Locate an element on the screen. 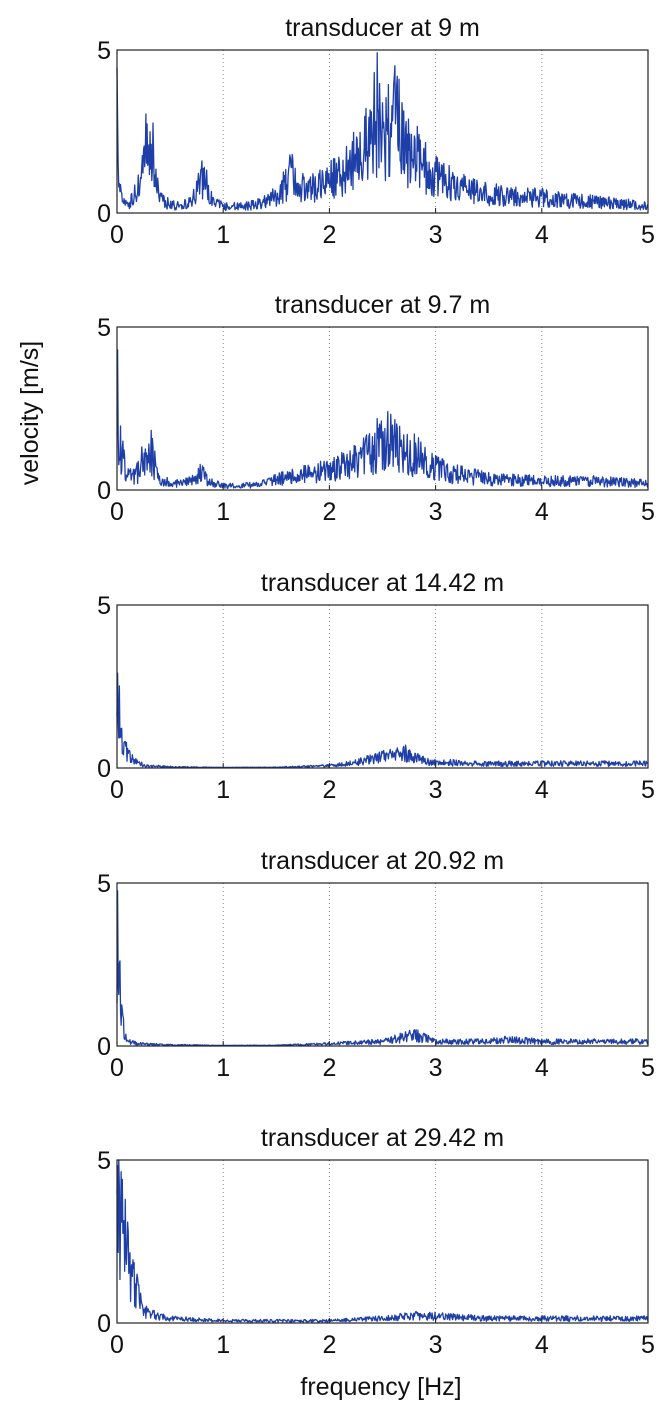 The height and width of the screenshot is (1408, 661). subplot-5: transducer at 29.42 m 0 1 2 3 4 5 0 5 is located at coordinates (376, 1241).